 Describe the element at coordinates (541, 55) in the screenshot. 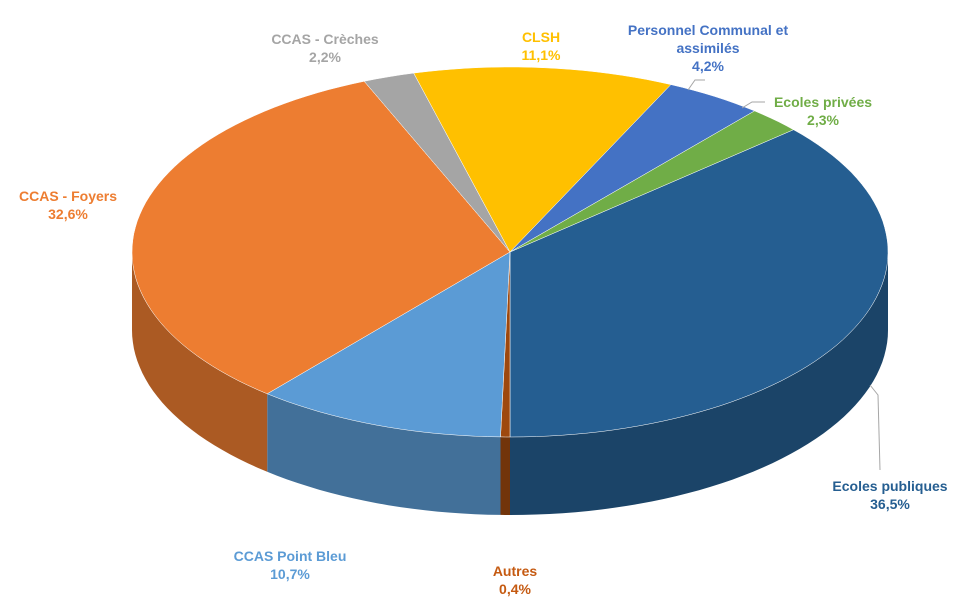

I see `value-label: 11,1%` at that location.